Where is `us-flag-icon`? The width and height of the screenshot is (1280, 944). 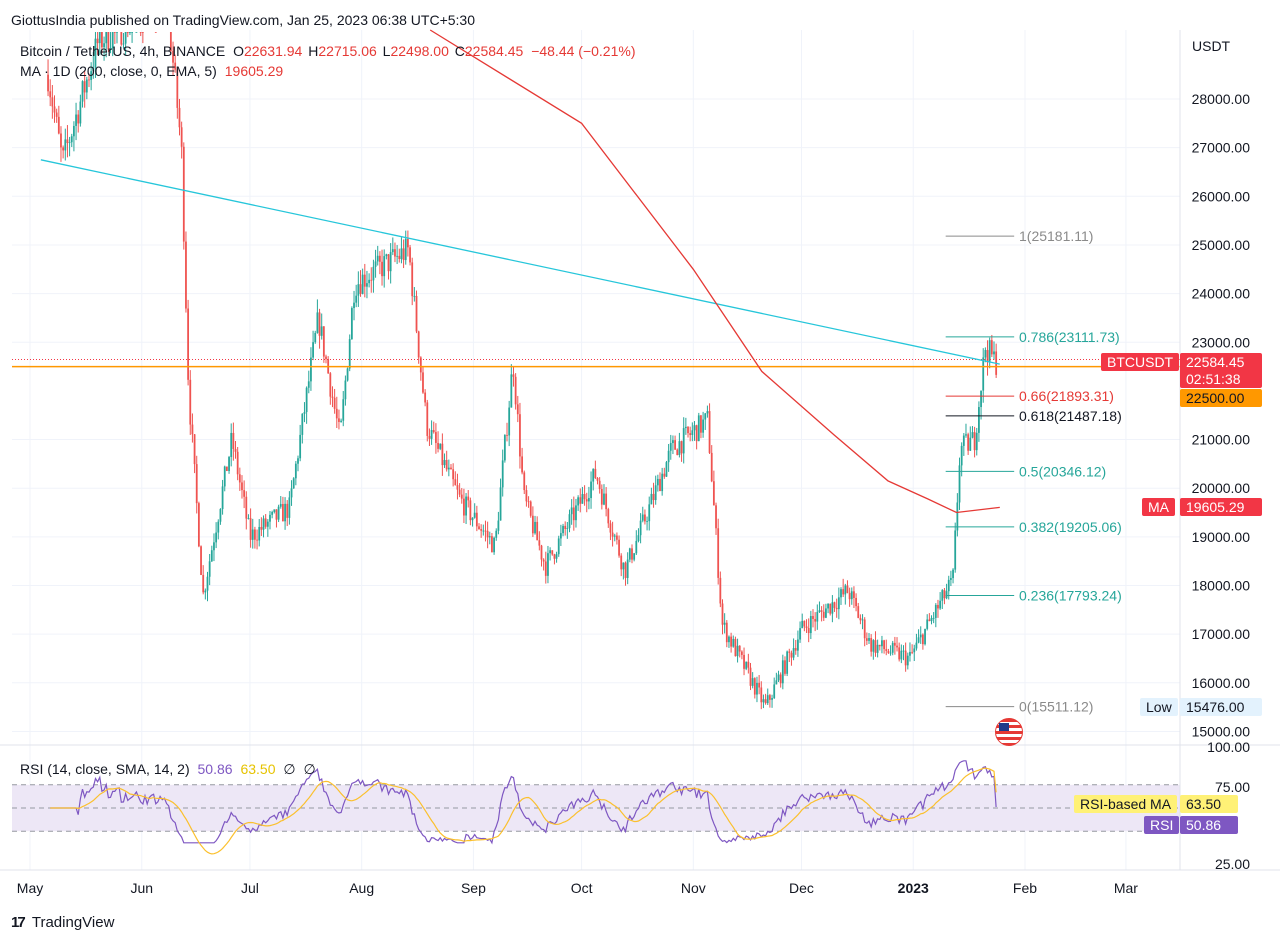 us-flag-icon is located at coordinates (1009, 732).